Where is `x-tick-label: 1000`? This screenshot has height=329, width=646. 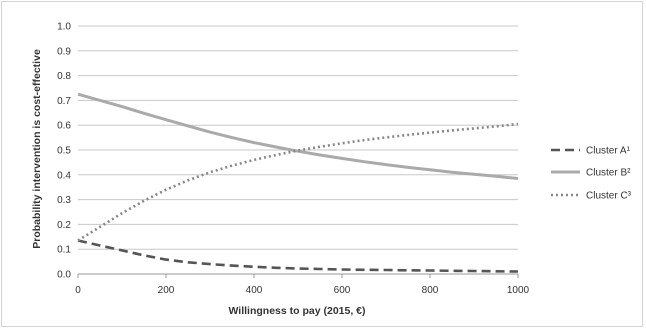
x-tick-label: 1000 is located at coordinates (518, 290).